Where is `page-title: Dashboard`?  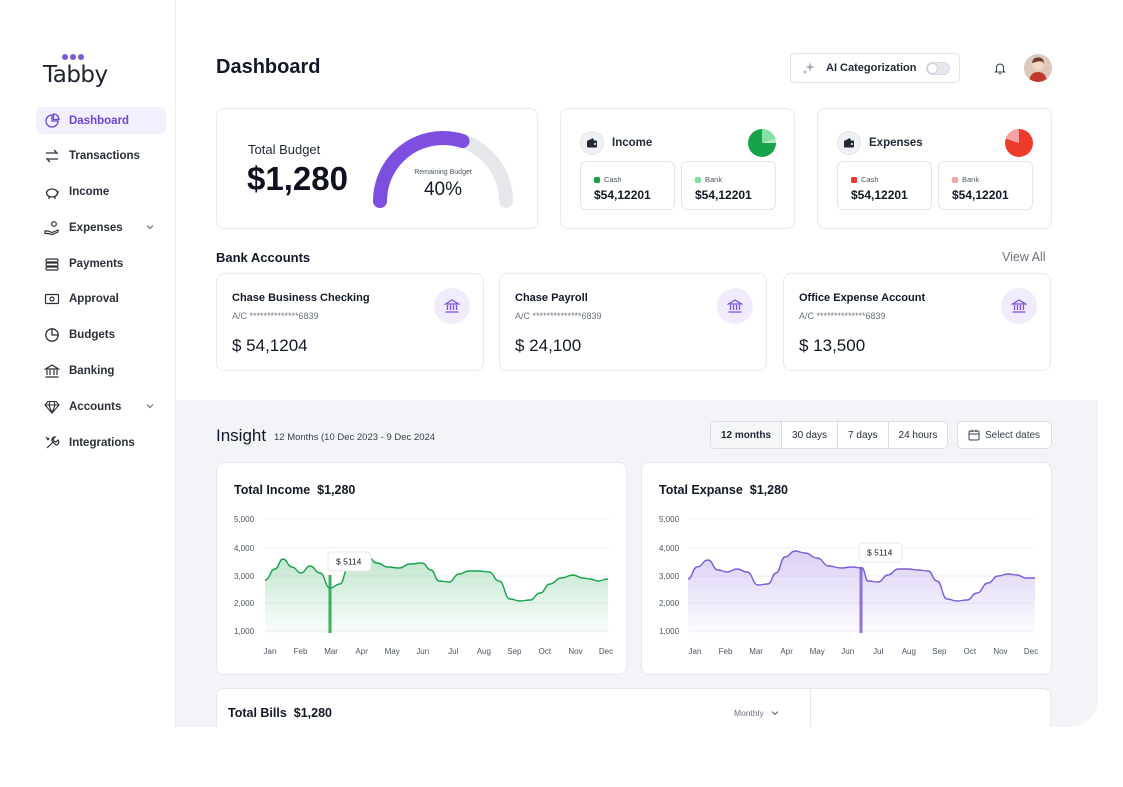 page-title: Dashboard is located at coordinates (268, 67).